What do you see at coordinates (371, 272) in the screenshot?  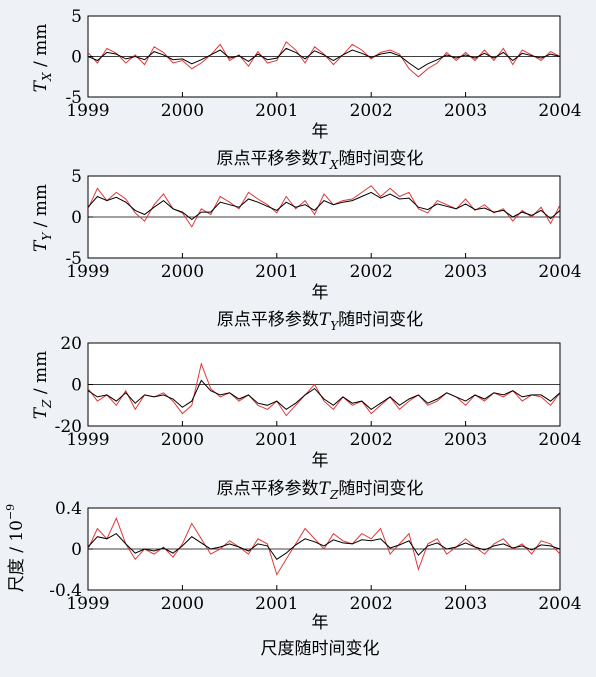 I see `ty-xtick-label: 2002` at bounding box center [371, 272].